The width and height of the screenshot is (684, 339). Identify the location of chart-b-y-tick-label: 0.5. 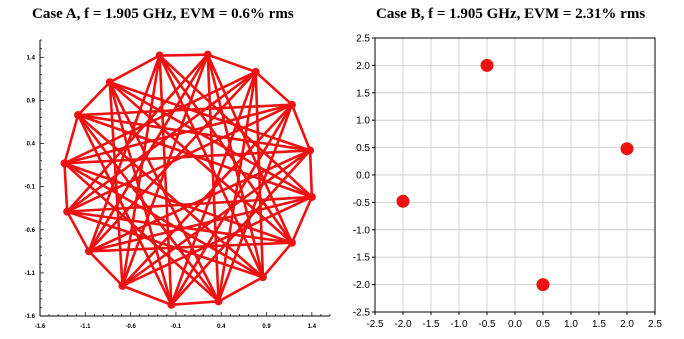
(363, 148).